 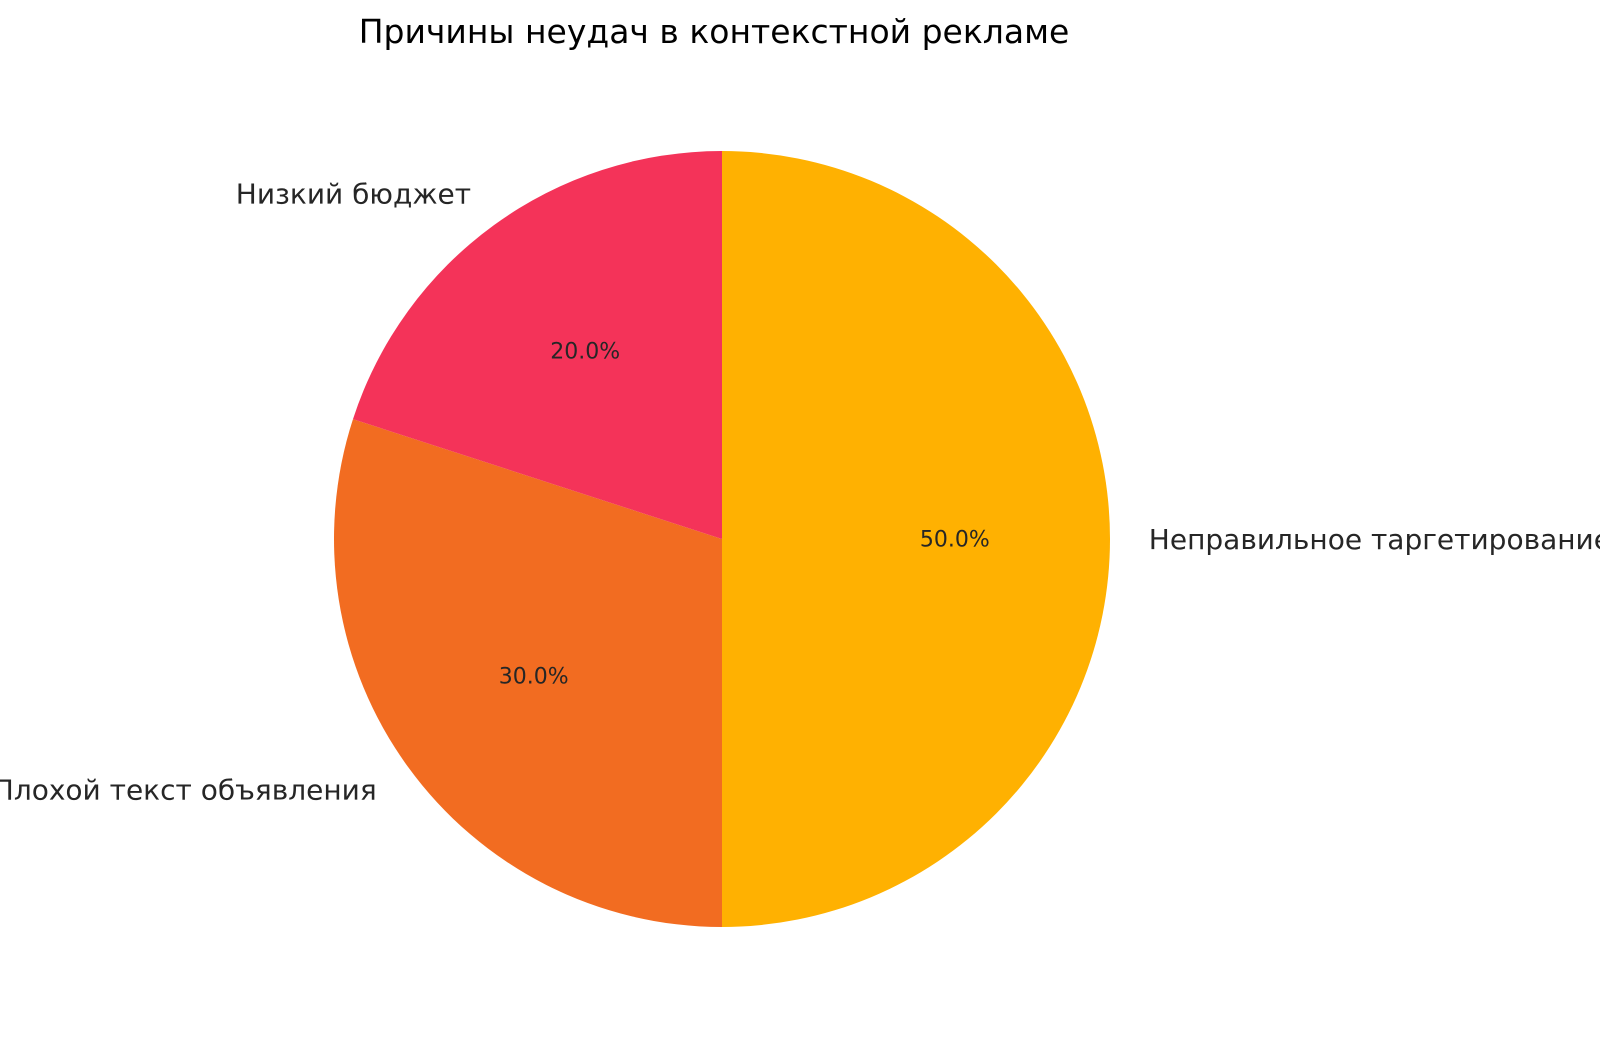 I want to click on pct-label-2: 20.0%, so click(x=585, y=351).